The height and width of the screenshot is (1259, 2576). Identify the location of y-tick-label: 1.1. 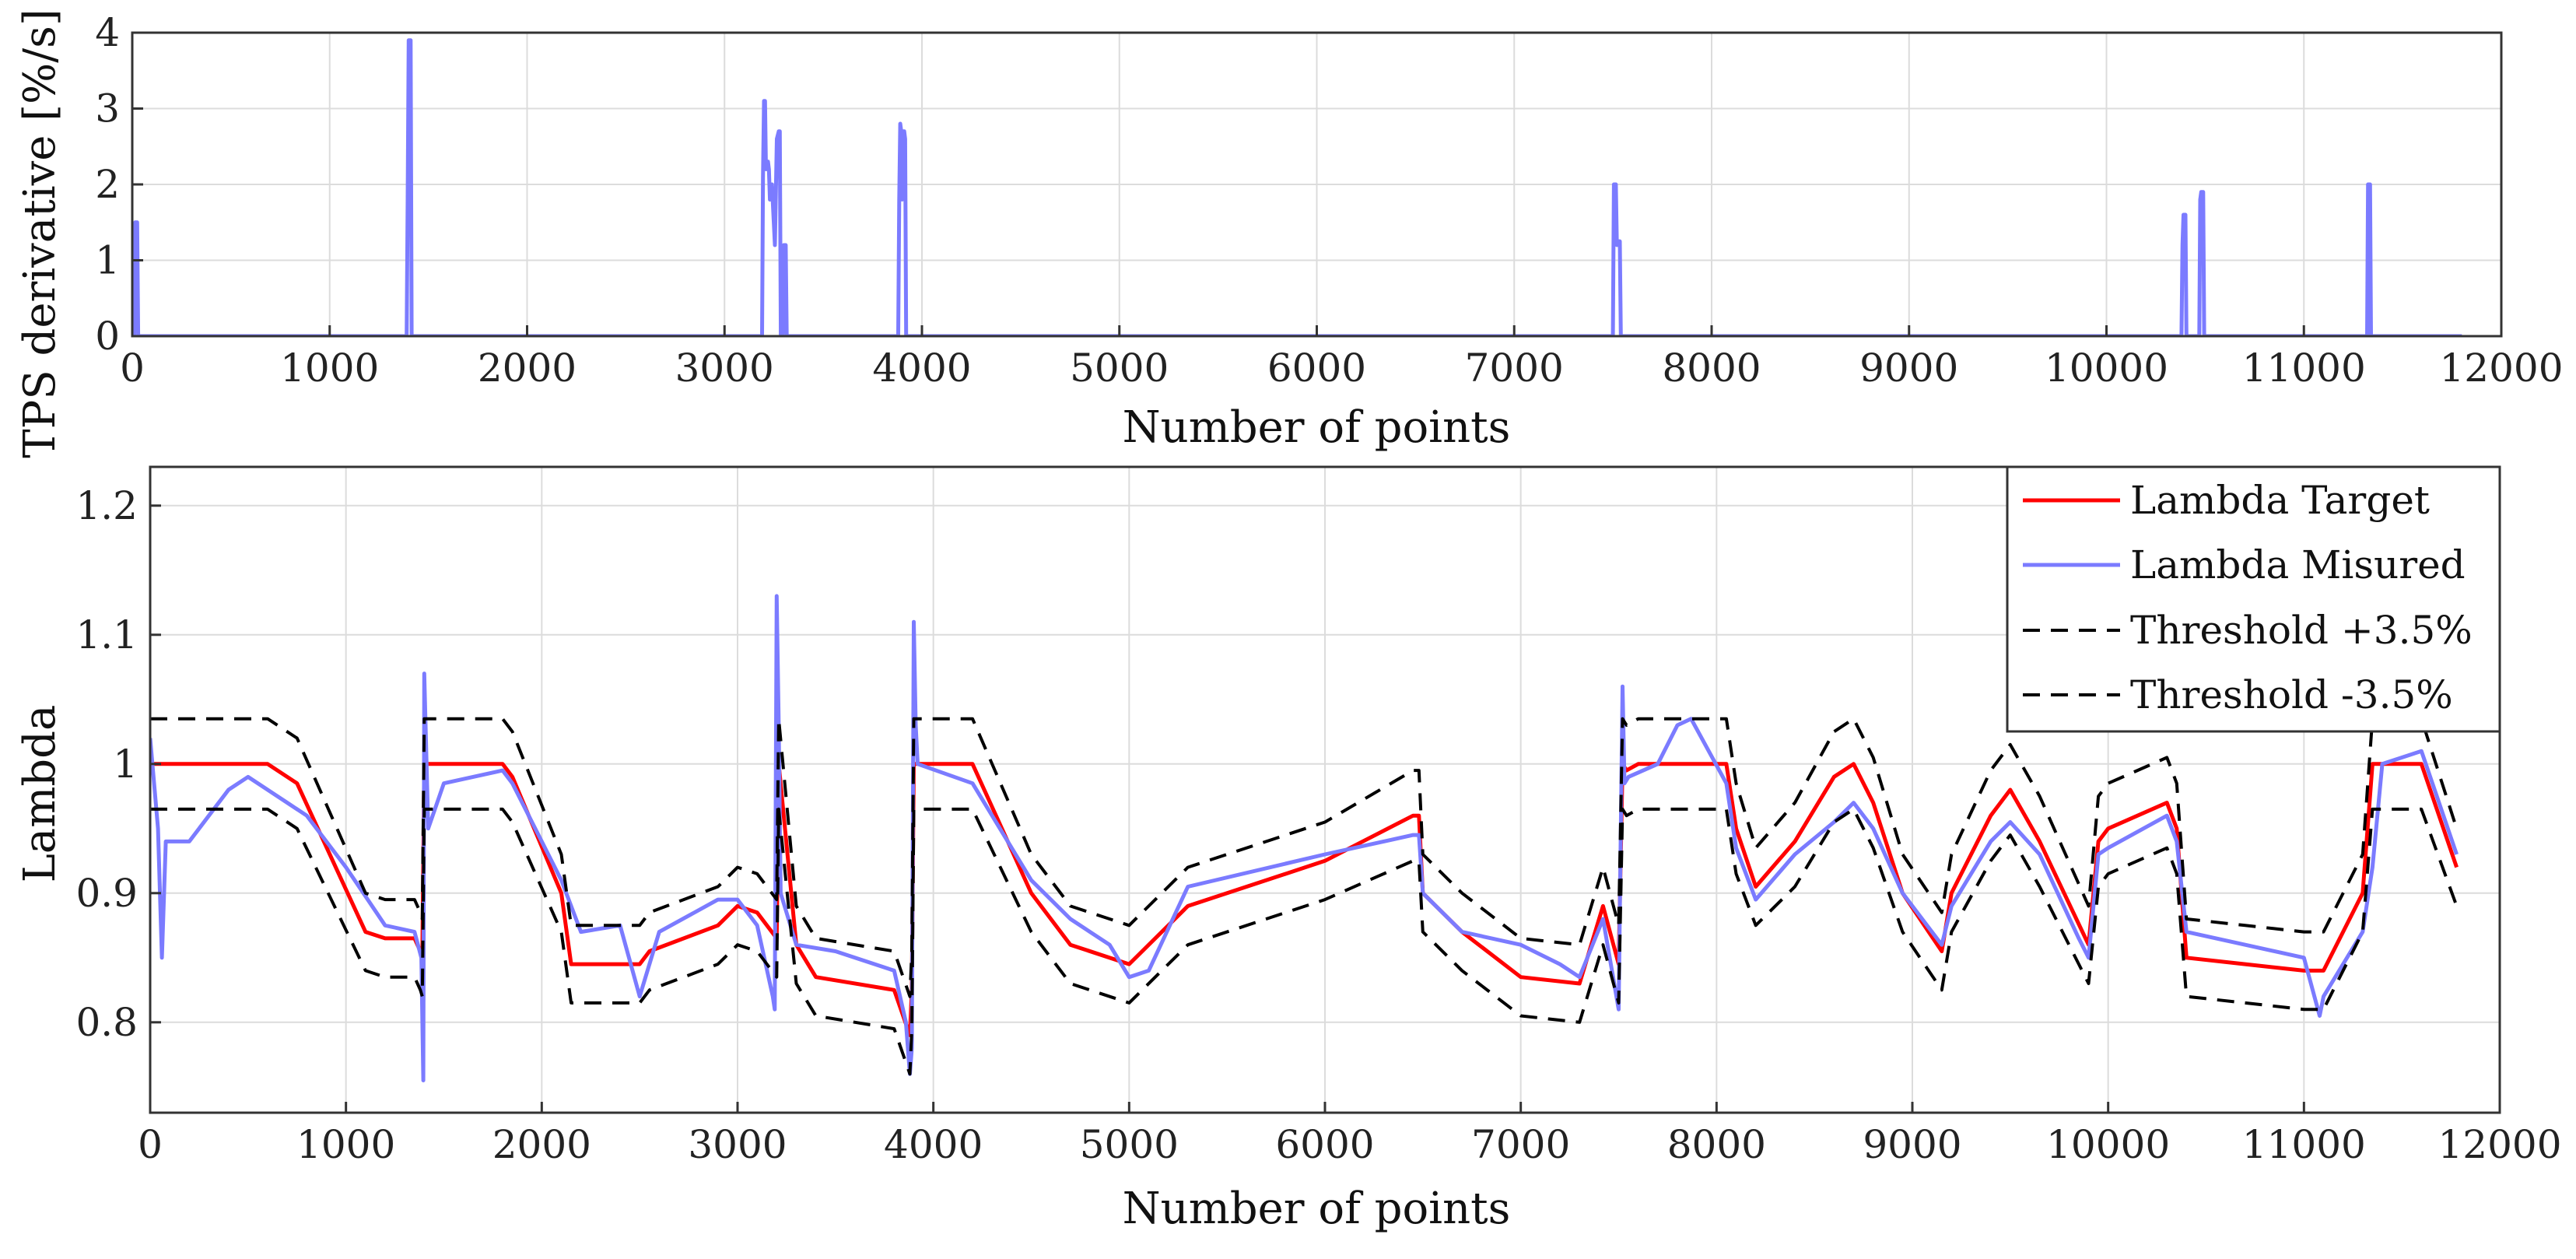
(106, 635).